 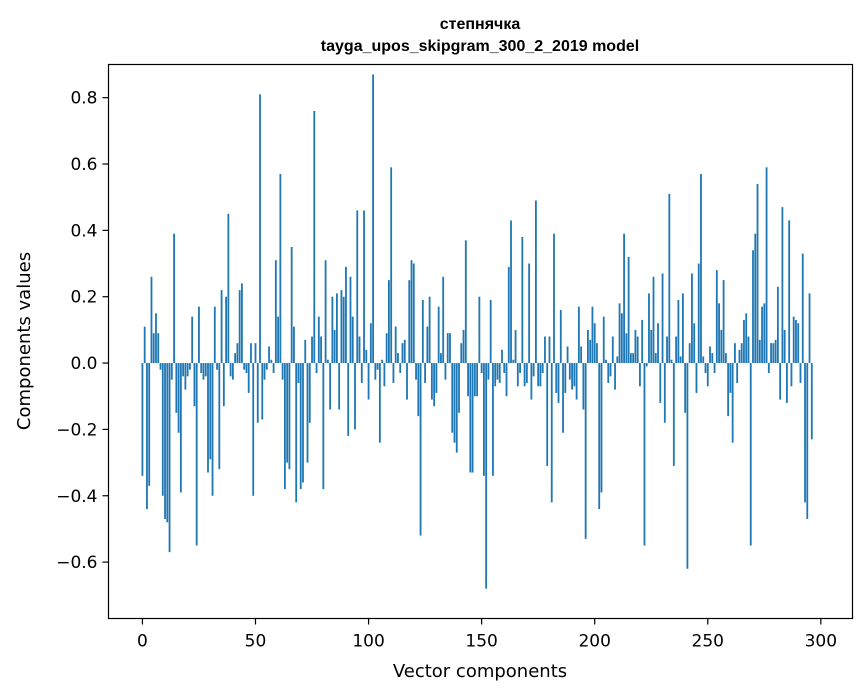 What do you see at coordinates (83, 298) in the screenshot?
I see `y-tick-label: 0.2` at bounding box center [83, 298].